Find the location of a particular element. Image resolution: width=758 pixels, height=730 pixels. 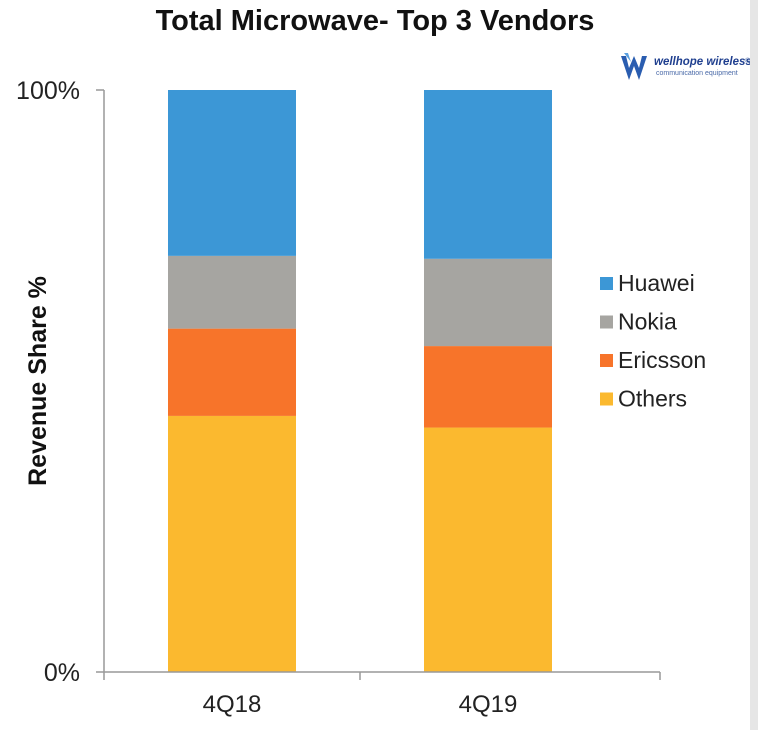

wellhope-w-icon is located at coordinates (634, 66).